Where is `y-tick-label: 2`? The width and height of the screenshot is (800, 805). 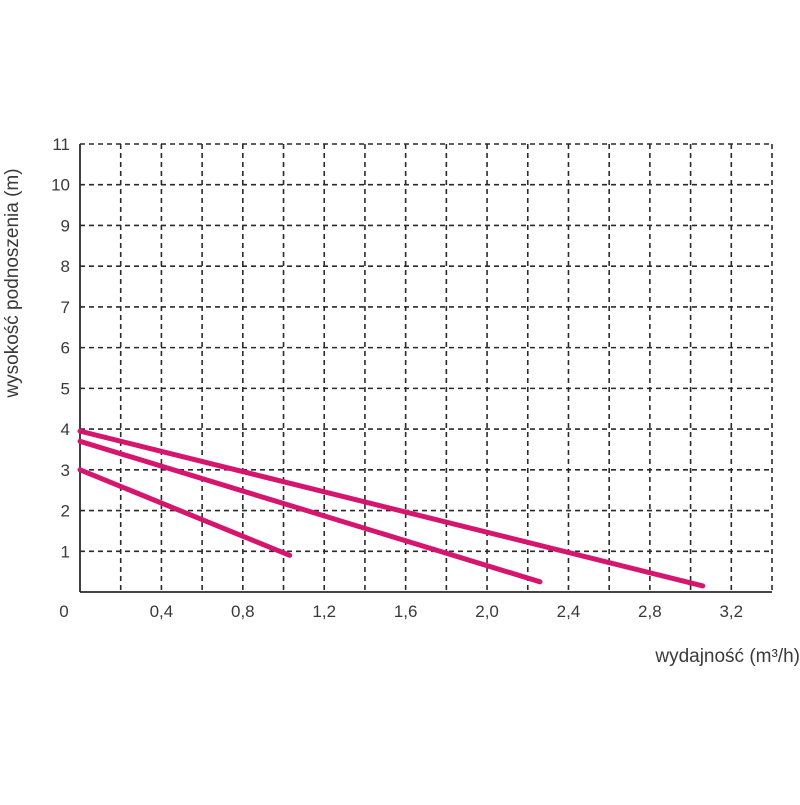
y-tick-label: 2 is located at coordinates (65, 511).